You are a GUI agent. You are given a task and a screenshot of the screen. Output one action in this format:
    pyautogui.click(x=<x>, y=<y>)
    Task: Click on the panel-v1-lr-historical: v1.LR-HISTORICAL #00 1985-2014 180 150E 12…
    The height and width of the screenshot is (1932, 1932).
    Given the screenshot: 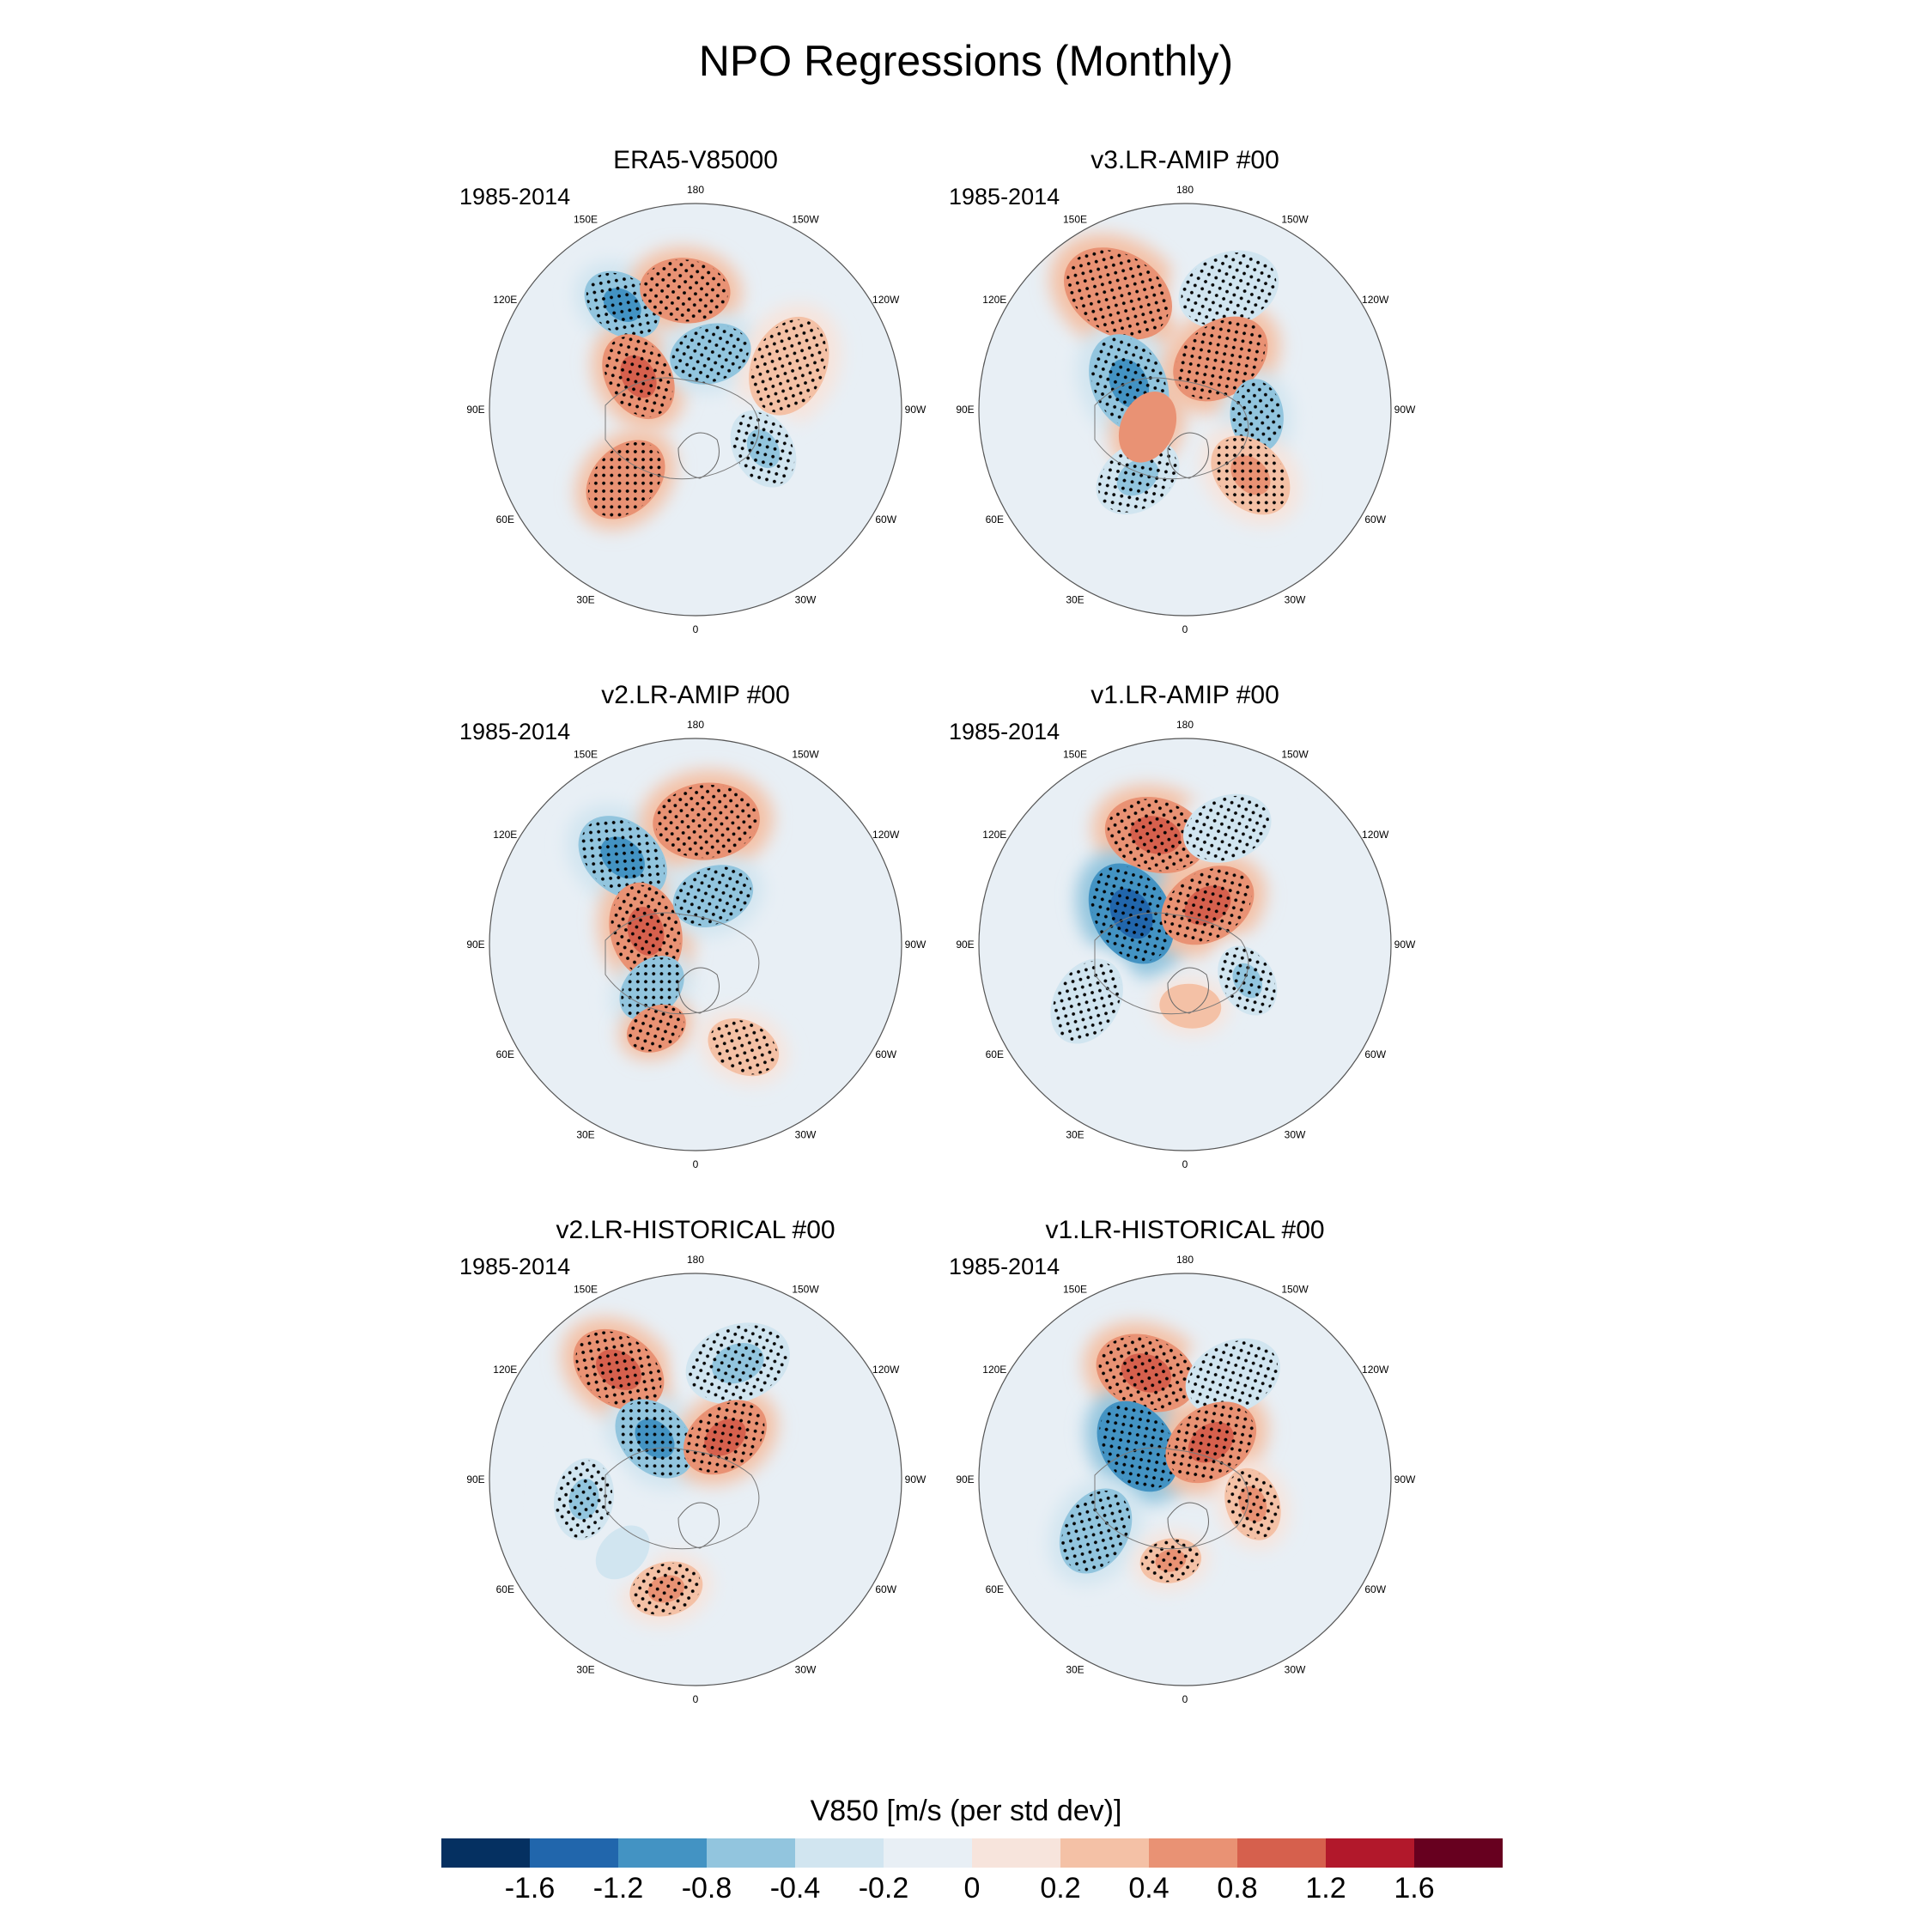 What is the action you would take?
    pyautogui.click(x=1185, y=1460)
    